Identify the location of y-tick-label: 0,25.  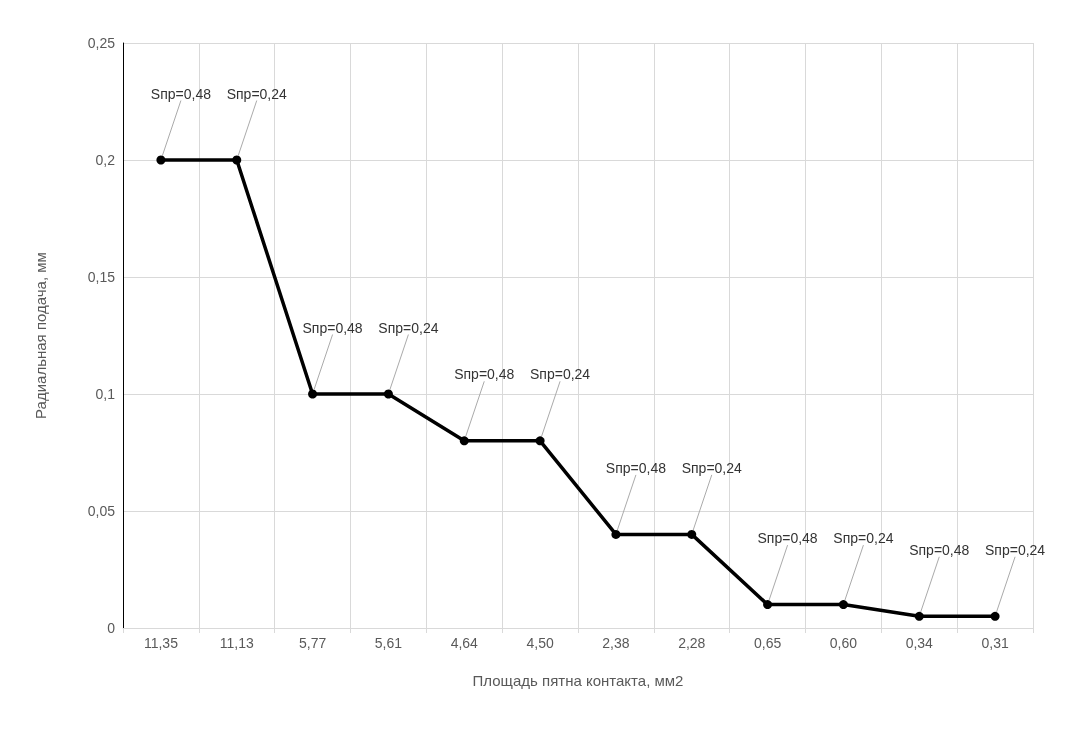
(101, 43).